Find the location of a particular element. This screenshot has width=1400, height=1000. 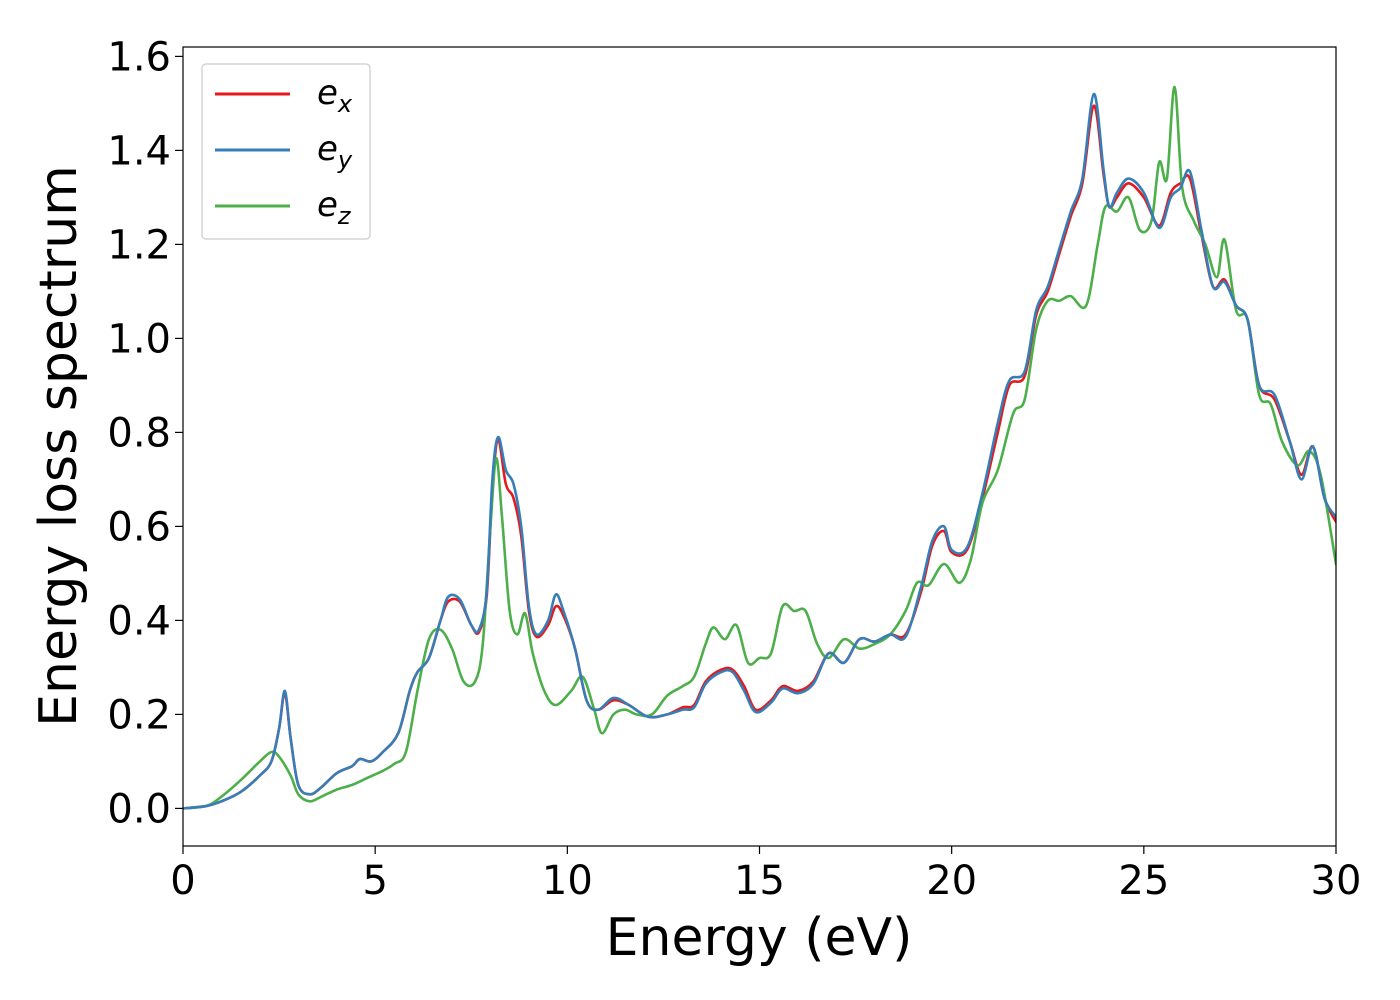

y-tick-label: 1.6 is located at coordinates (139, 57).